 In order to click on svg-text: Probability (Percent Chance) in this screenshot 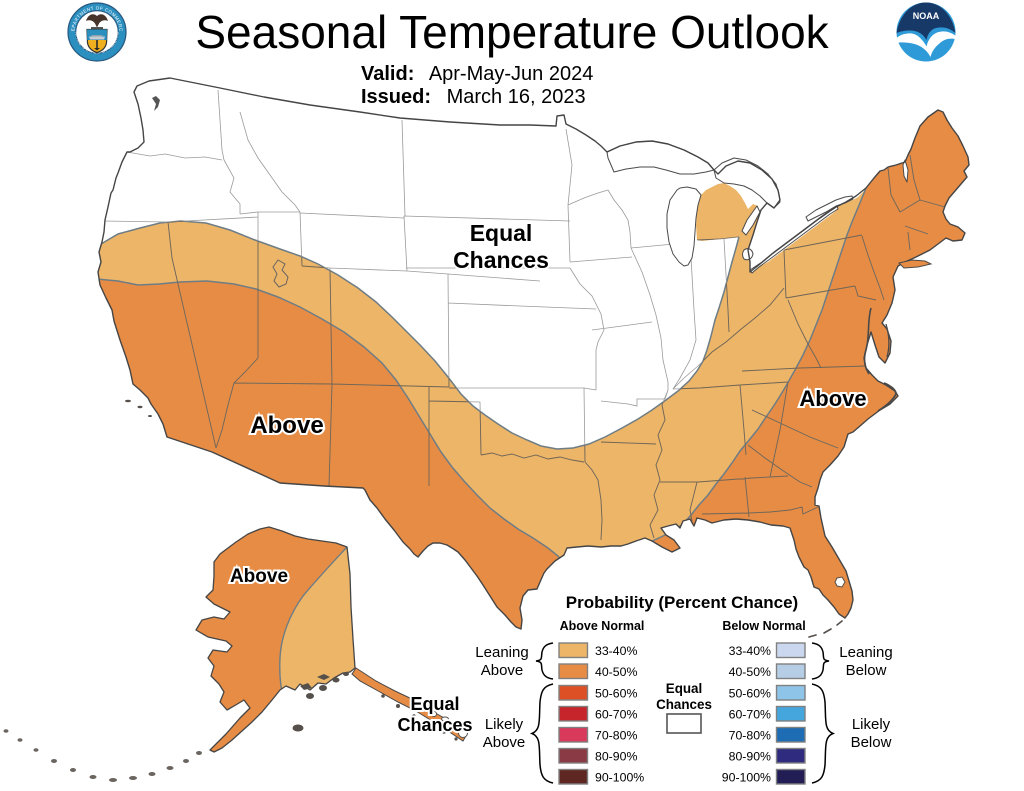, I will do `click(682, 602)`.